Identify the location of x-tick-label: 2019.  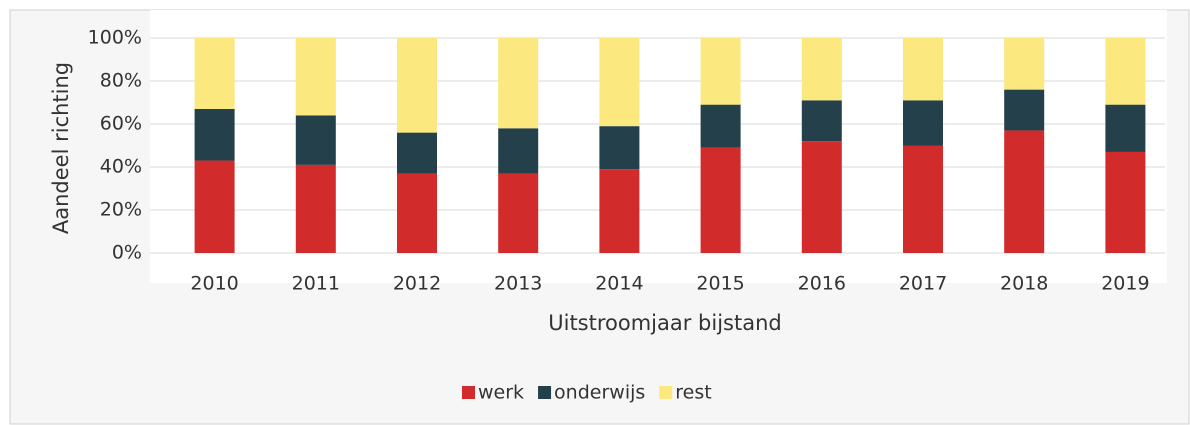
(1125, 284).